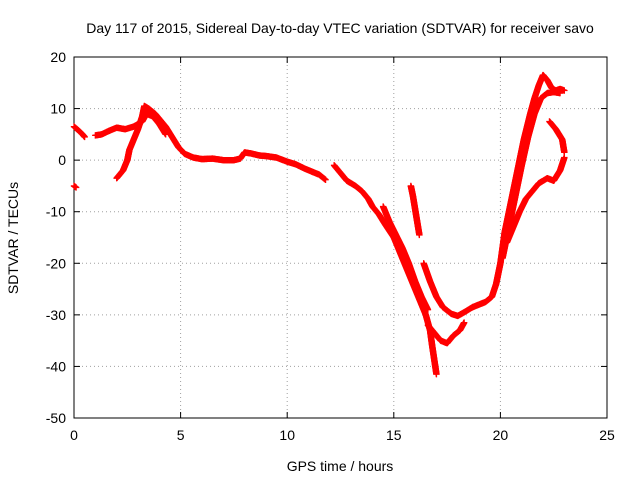 The image size is (640, 480). What do you see at coordinates (13, 238) in the screenshot?
I see `y-axis-label: SDTVAR / TECUs` at bounding box center [13, 238].